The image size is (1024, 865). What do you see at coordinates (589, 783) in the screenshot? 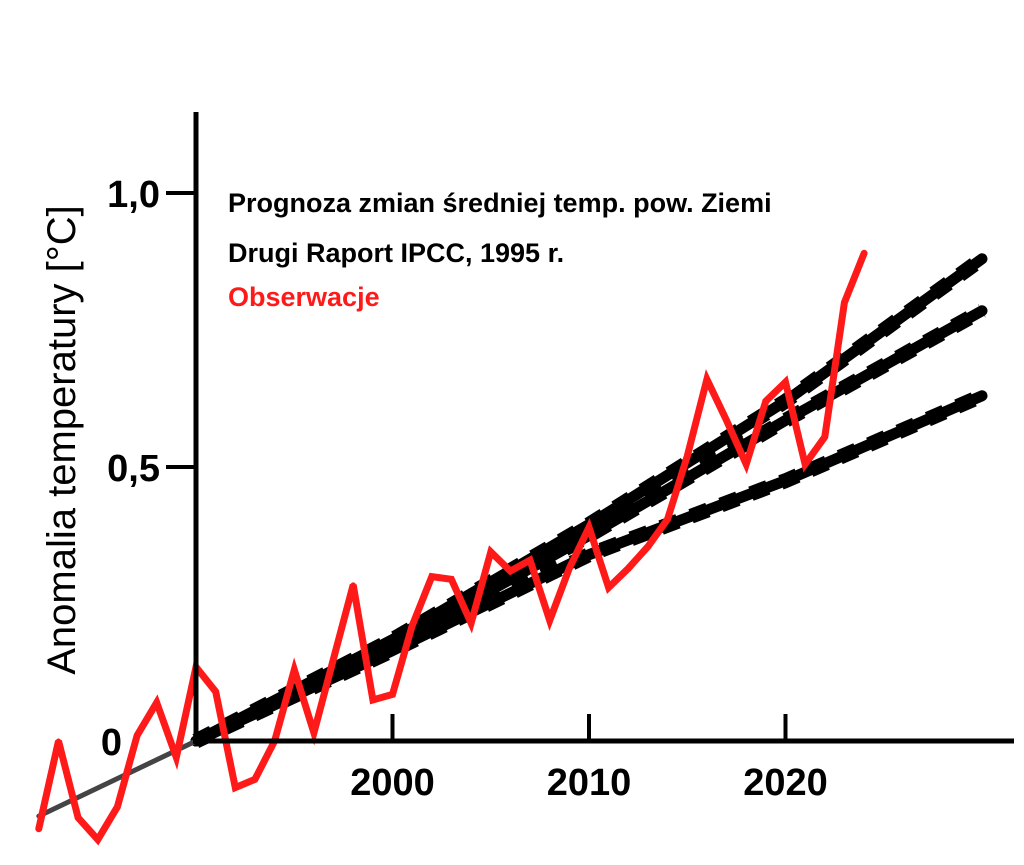
I see `x-tick-label: 2010` at bounding box center [589, 783].